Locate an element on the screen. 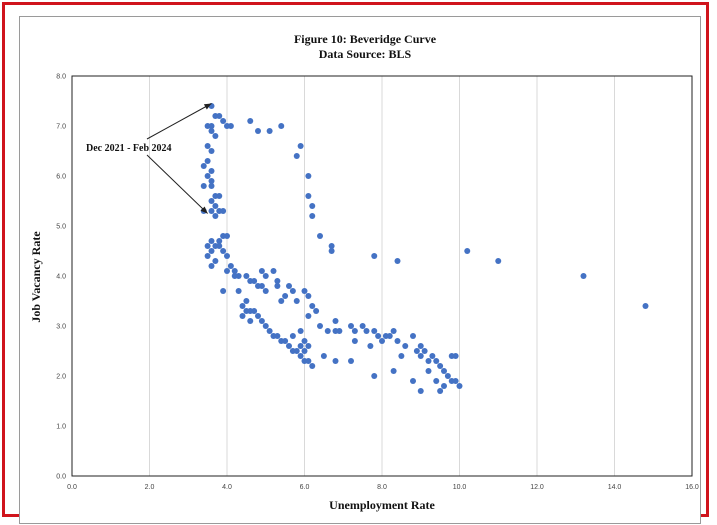 This screenshot has height=525, width=717. chart-subtitle: Data Source: BLS is located at coordinates (365, 54).